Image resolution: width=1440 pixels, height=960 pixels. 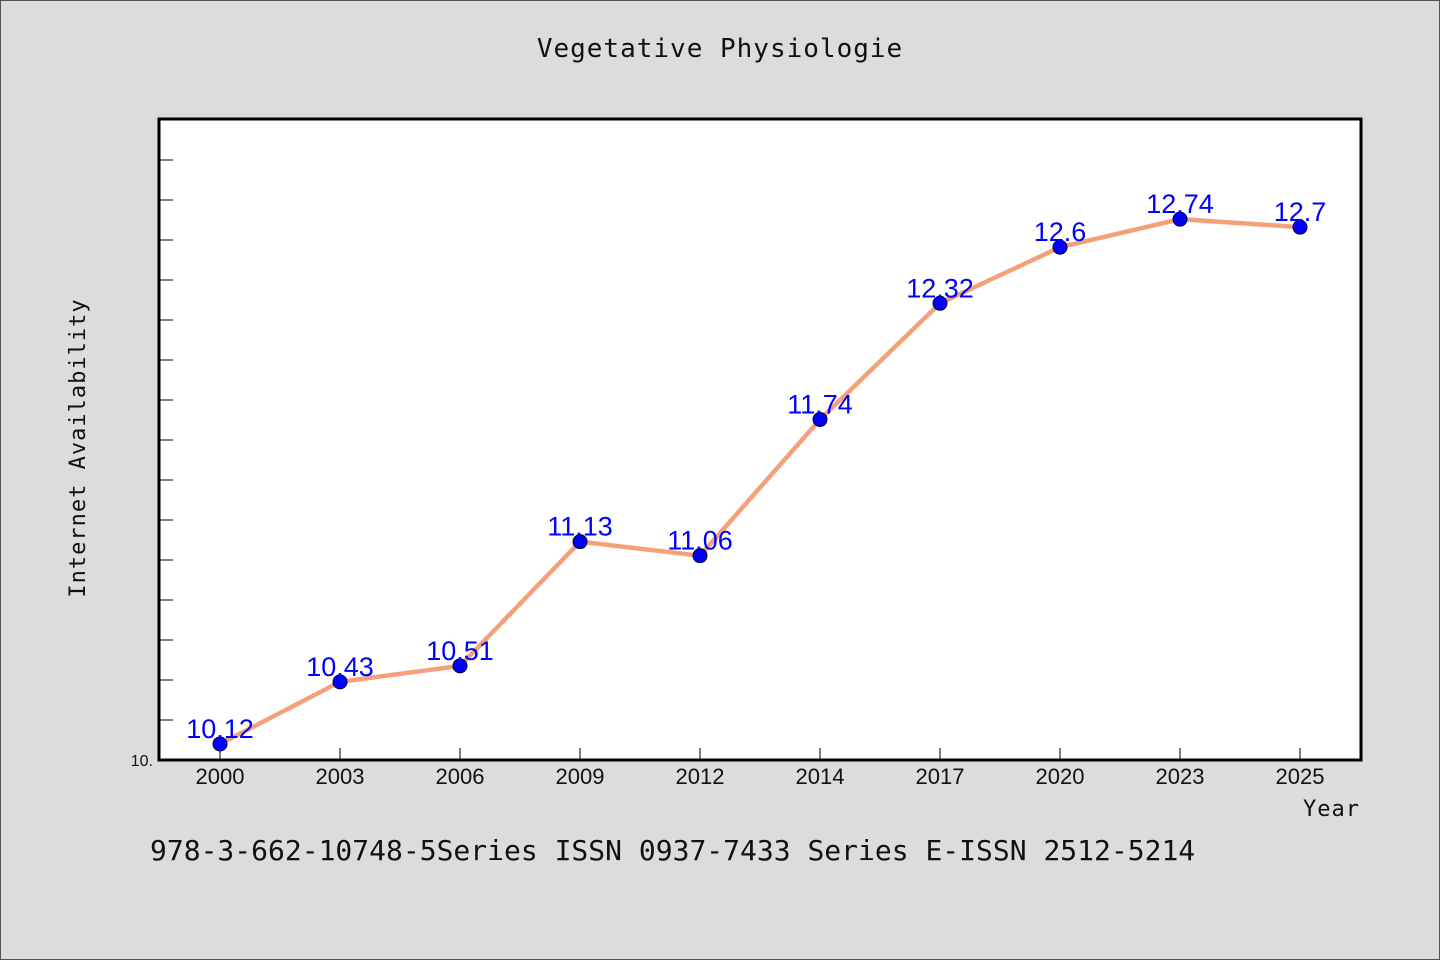 What do you see at coordinates (580, 776) in the screenshot?
I see `x-tick-label: 2009` at bounding box center [580, 776].